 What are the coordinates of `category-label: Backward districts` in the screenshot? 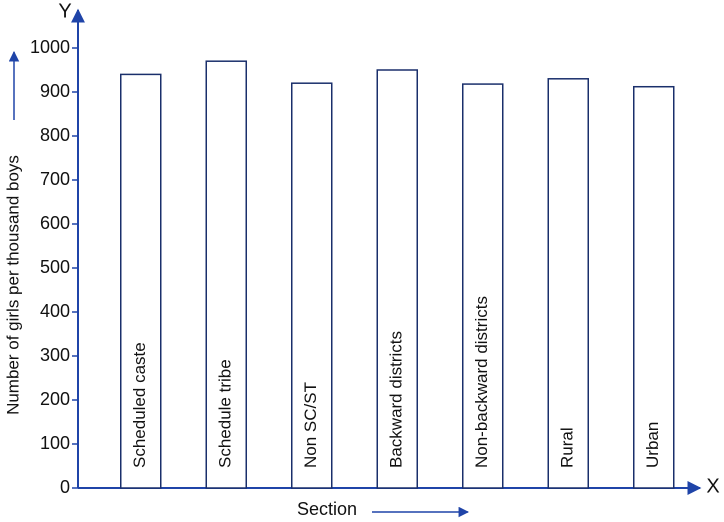 It's located at (396, 399).